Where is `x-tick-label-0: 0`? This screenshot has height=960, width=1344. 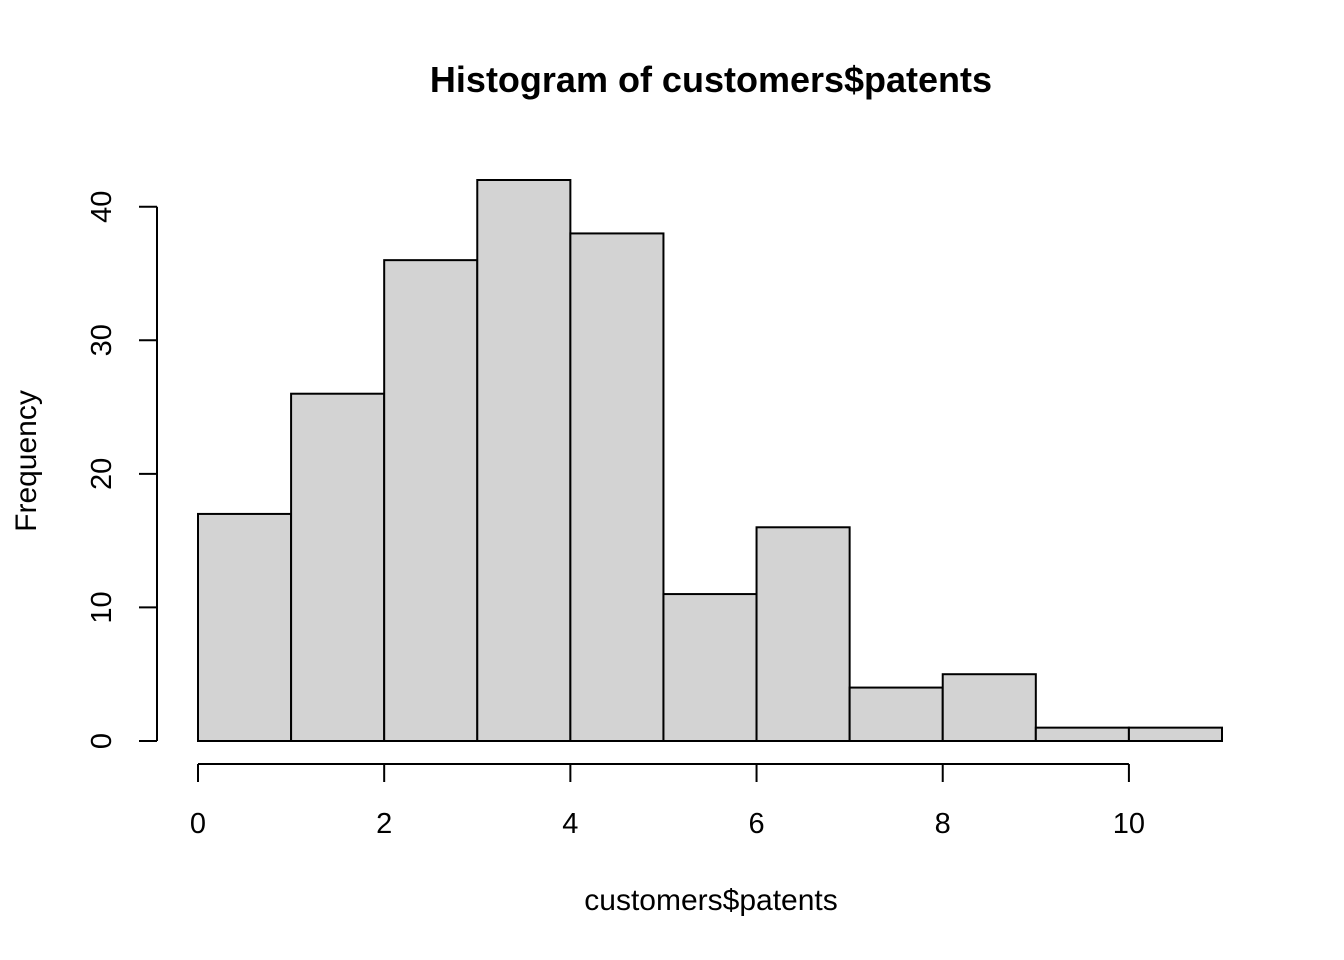
x-tick-label-0: 0 is located at coordinates (198, 824).